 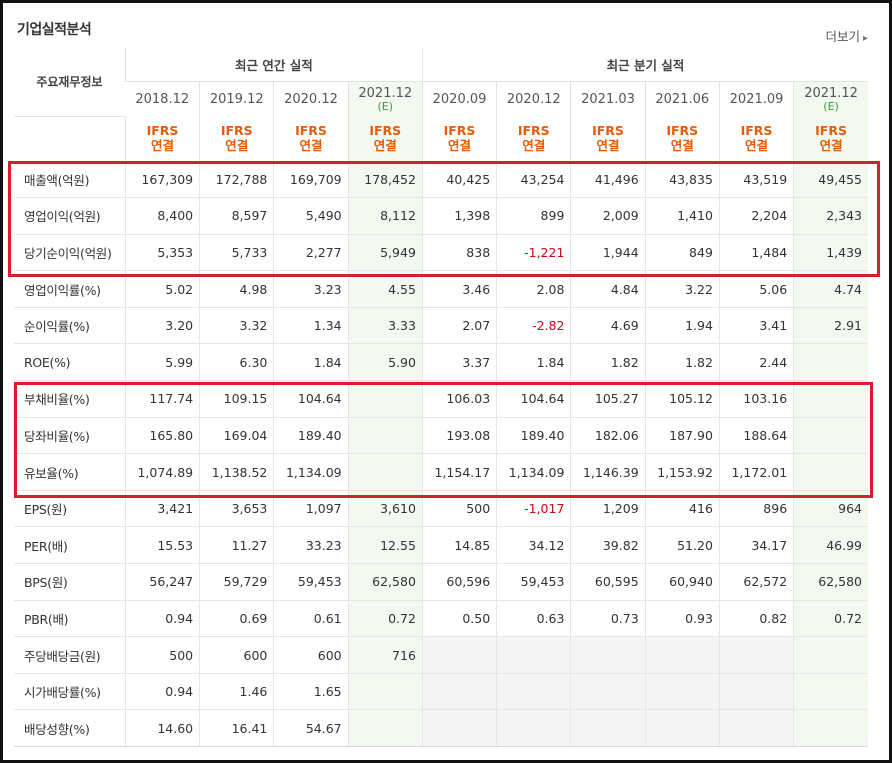 I want to click on period-label: 2021.09, so click(x=756, y=99).